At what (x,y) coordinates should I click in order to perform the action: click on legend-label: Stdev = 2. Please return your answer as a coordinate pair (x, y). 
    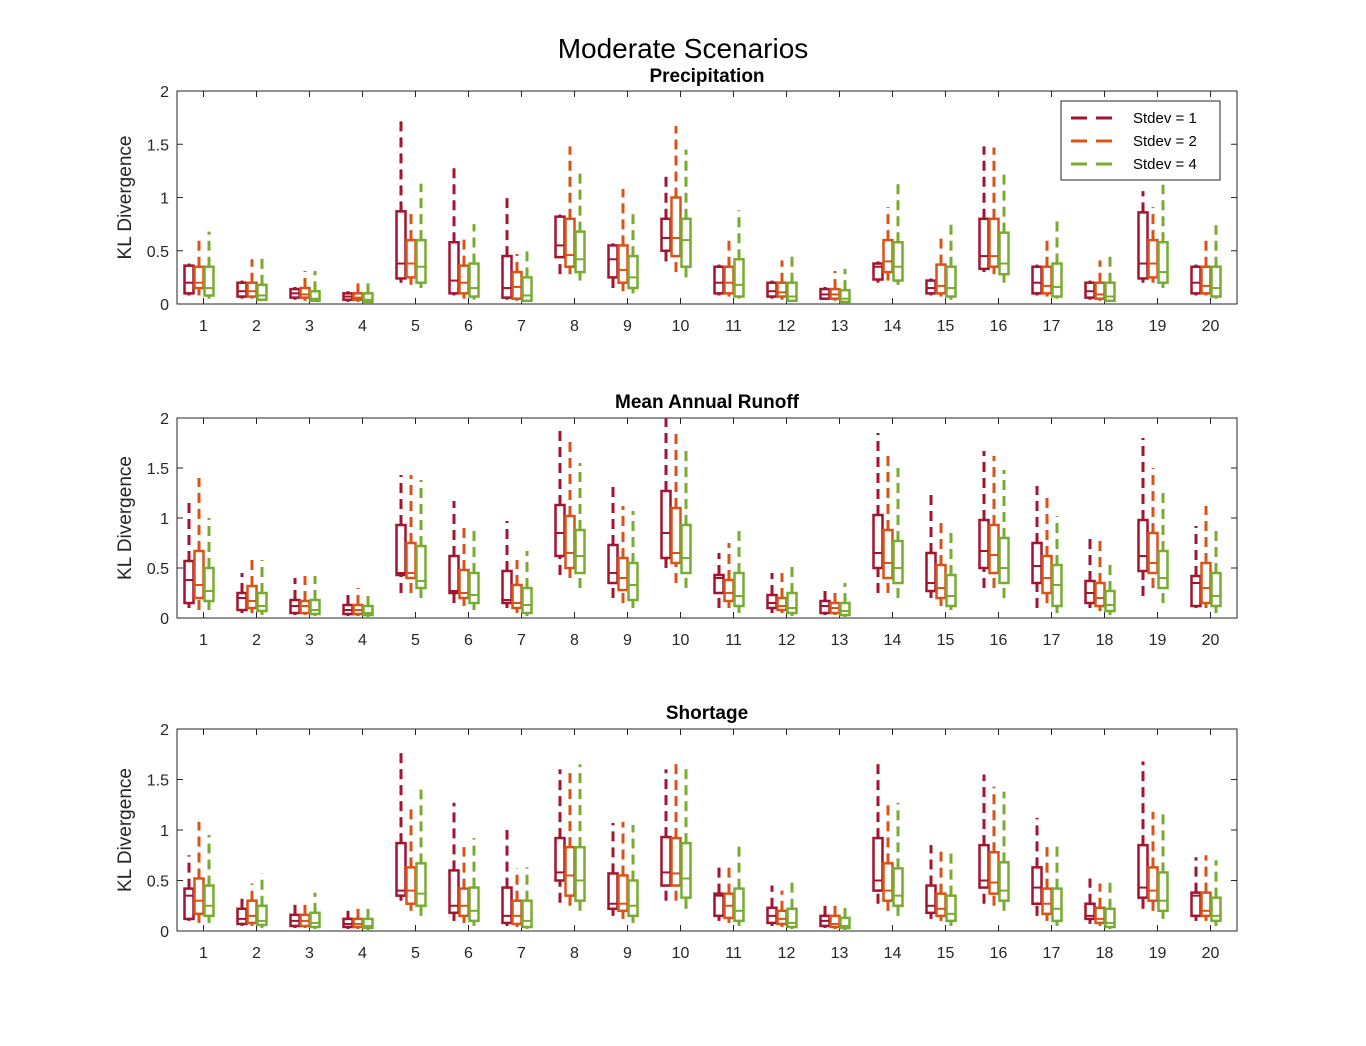
    Looking at the image, I should click on (1165, 141).